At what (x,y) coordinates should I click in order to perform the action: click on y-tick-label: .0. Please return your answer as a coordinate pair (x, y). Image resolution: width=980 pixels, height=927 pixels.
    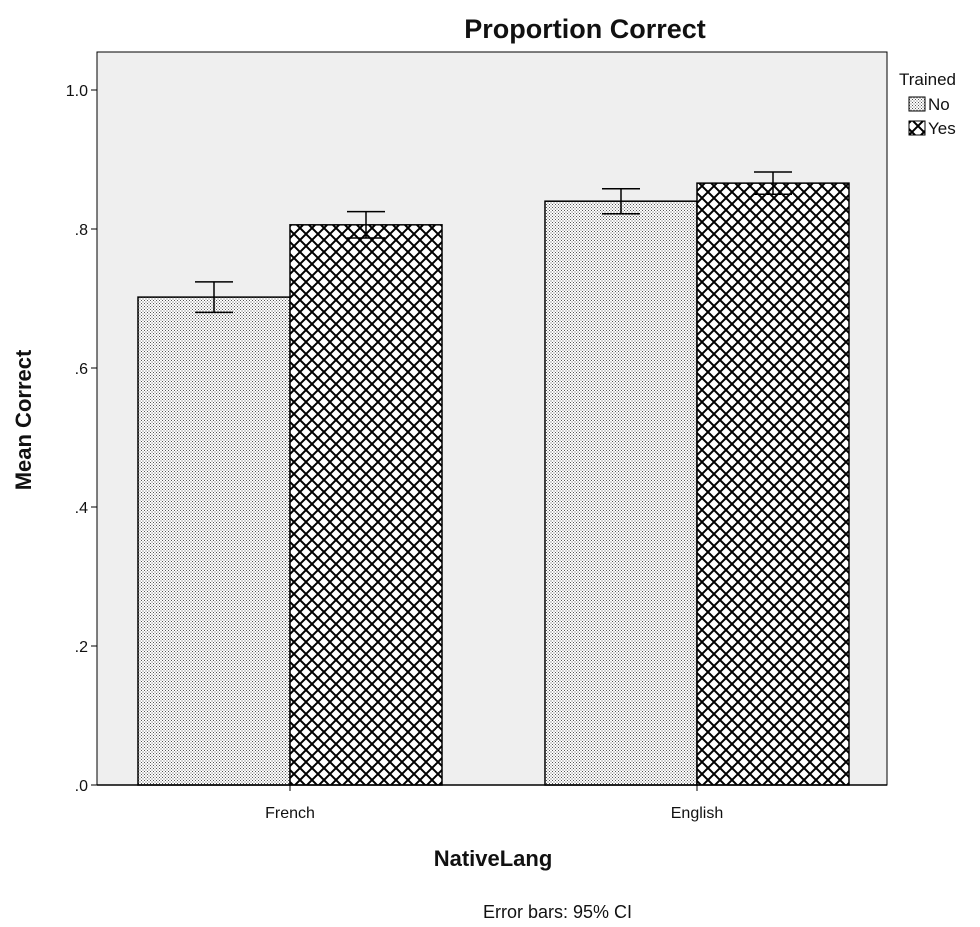
    Looking at the image, I should click on (81, 786).